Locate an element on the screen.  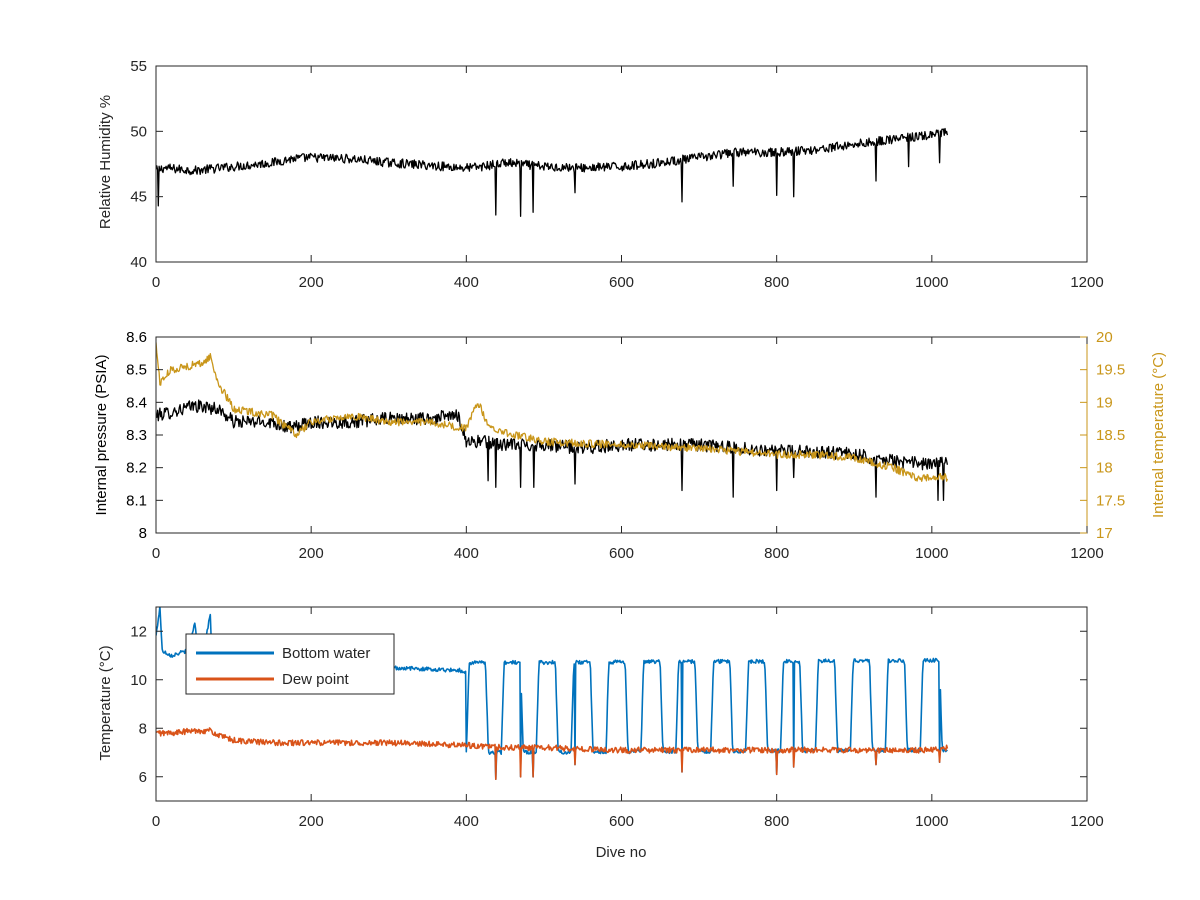
y-tick-label: 8.1 is located at coordinates (136, 500).